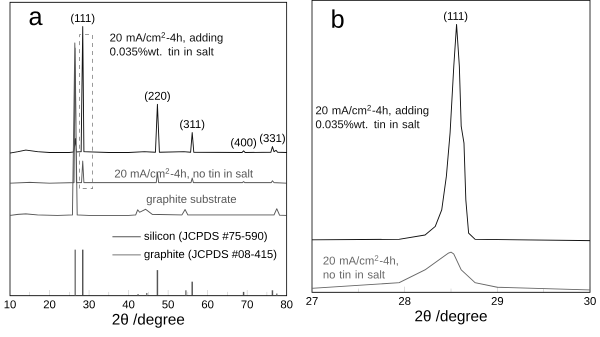 Image resolution: width=600 pixels, height=337 pixels. What do you see at coordinates (157, 97) in the screenshot?
I see `annotation: (220)` at bounding box center [157, 97].